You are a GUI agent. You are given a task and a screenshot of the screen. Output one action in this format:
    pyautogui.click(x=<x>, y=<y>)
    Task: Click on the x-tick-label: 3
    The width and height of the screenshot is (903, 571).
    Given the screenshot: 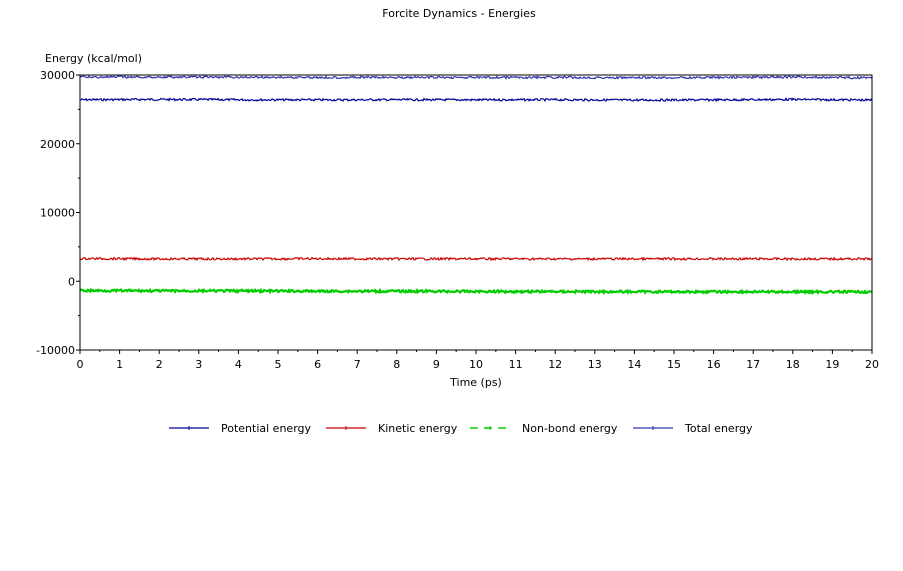 What is the action you would take?
    pyautogui.click(x=198, y=364)
    